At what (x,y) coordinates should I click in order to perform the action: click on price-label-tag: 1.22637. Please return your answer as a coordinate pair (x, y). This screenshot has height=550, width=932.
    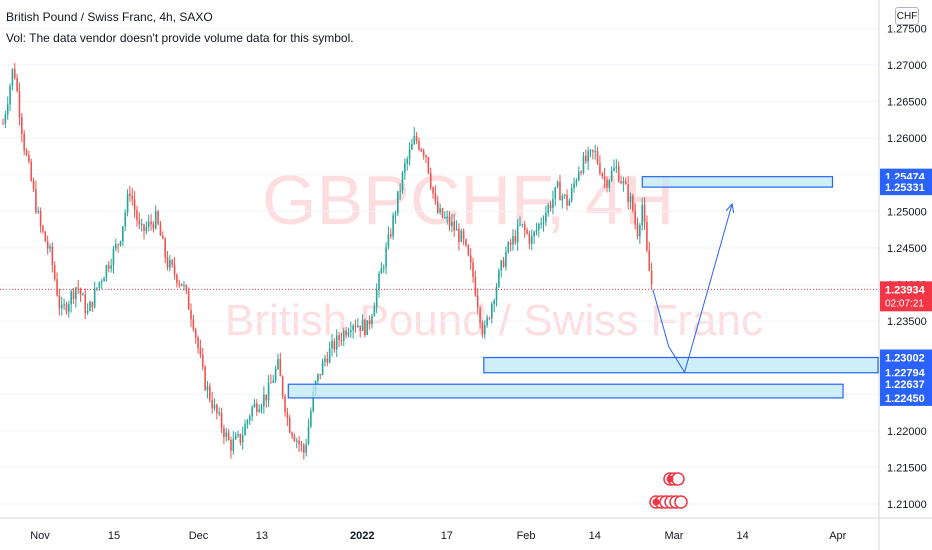
    Looking at the image, I should click on (906, 384).